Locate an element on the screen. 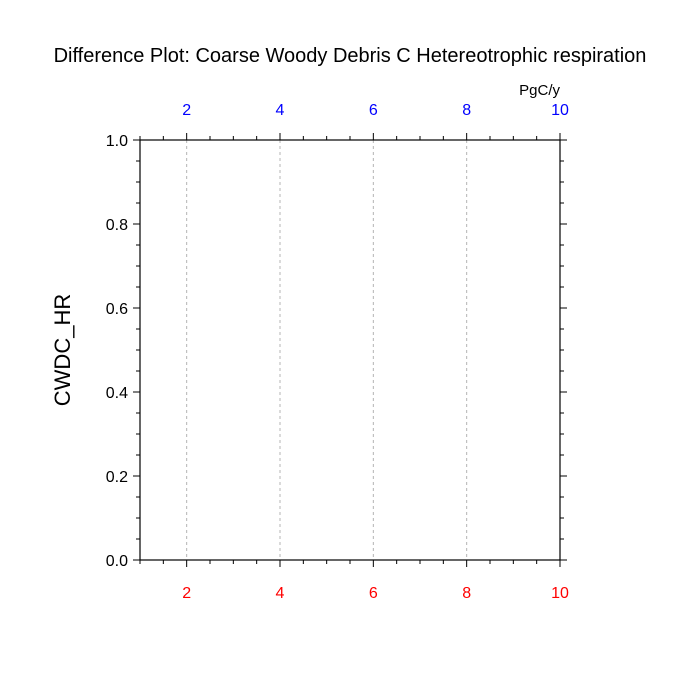 This screenshot has height=700, width=700. y-tick-label: 1.0 is located at coordinates (117, 141).